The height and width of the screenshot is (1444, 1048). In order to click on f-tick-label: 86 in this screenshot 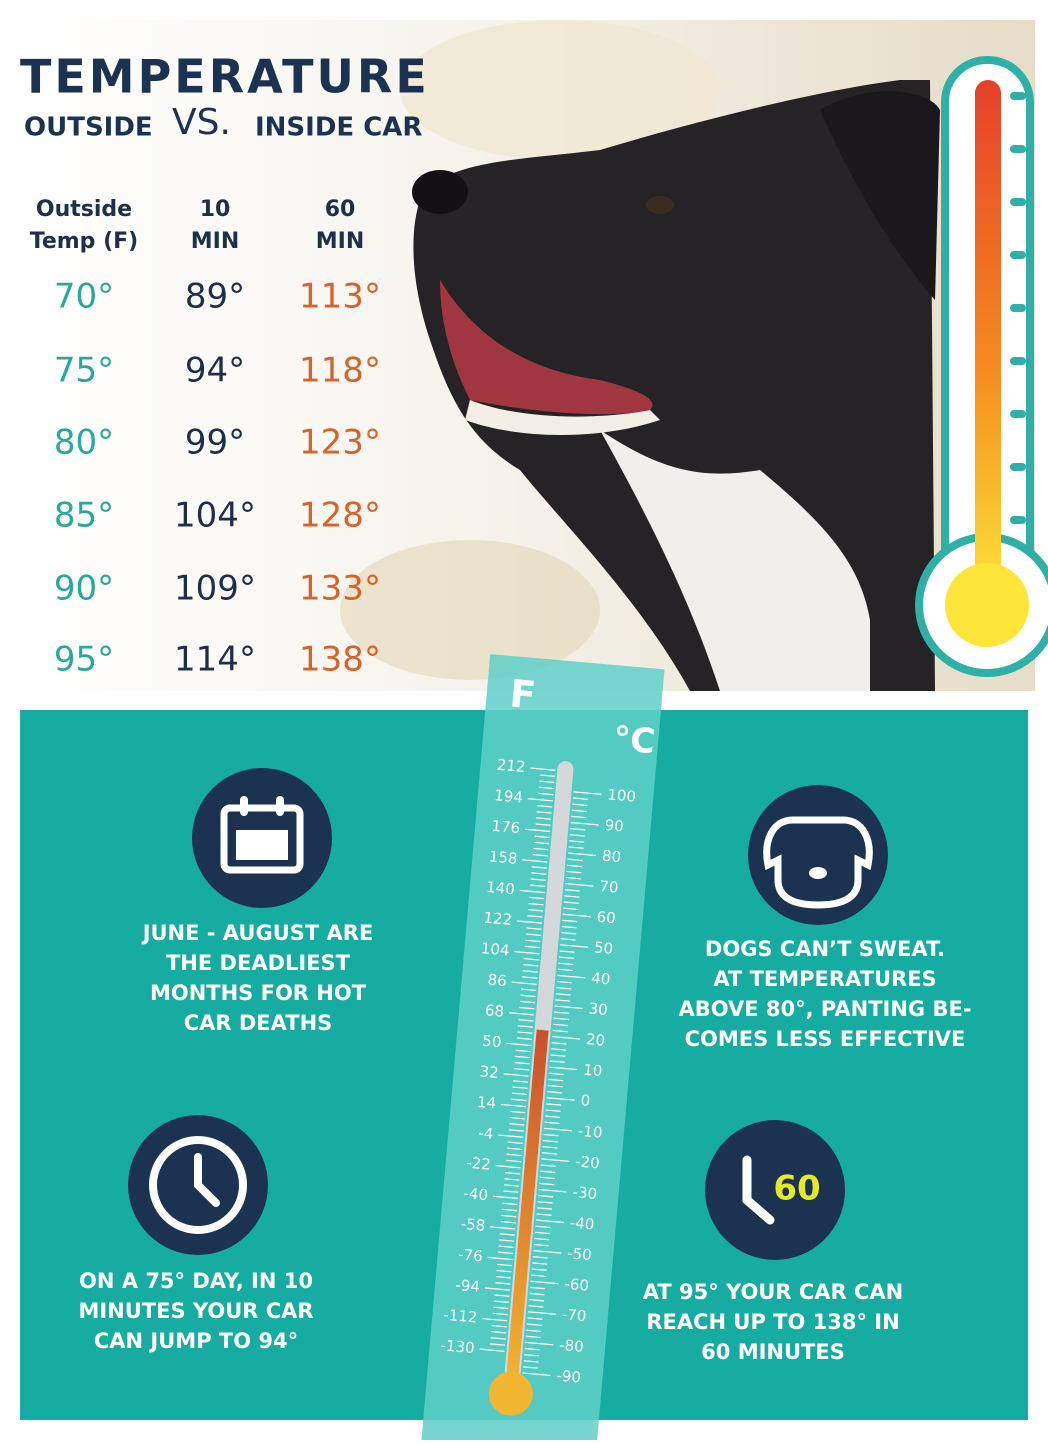, I will do `click(497, 981)`.